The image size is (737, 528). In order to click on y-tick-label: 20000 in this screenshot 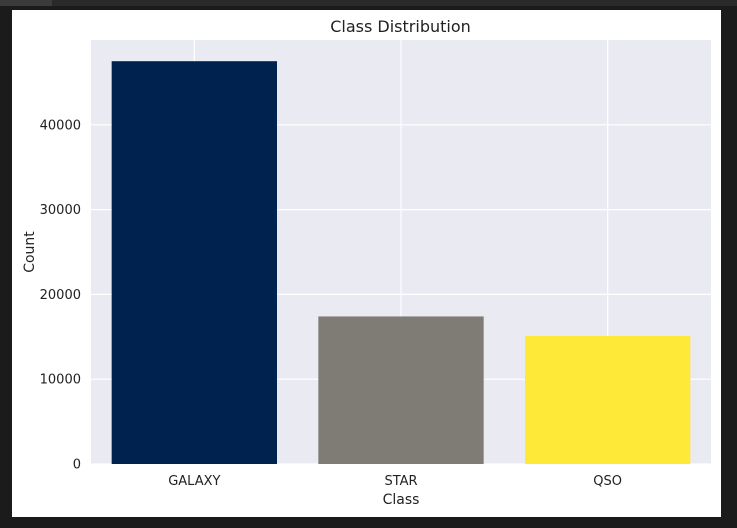, I will do `click(60, 295)`.